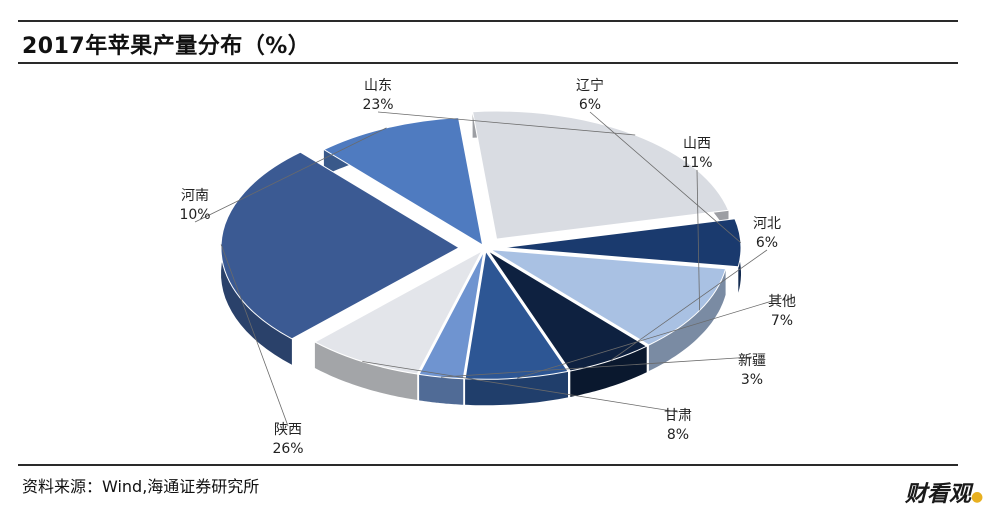 The width and height of the screenshot is (1000, 519). I want to click on slice-value-label: 11%, so click(696, 163).